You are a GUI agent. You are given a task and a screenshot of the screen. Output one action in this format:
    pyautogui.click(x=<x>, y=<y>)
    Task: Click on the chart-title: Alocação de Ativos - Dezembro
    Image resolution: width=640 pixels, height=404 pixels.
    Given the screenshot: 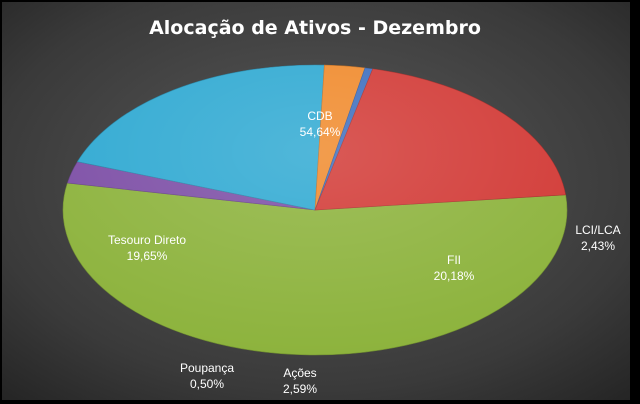 What is the action you would take?
    pyautogui.click(x=315, y=28)
    